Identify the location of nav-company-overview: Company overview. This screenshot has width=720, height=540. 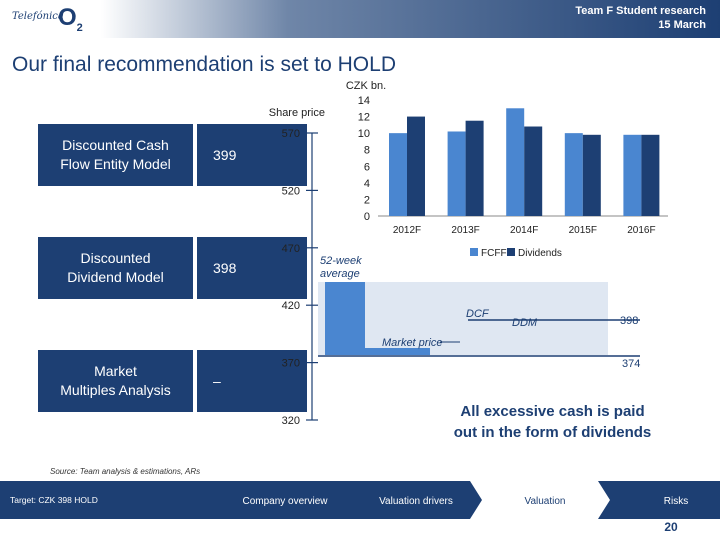
(285, 501).